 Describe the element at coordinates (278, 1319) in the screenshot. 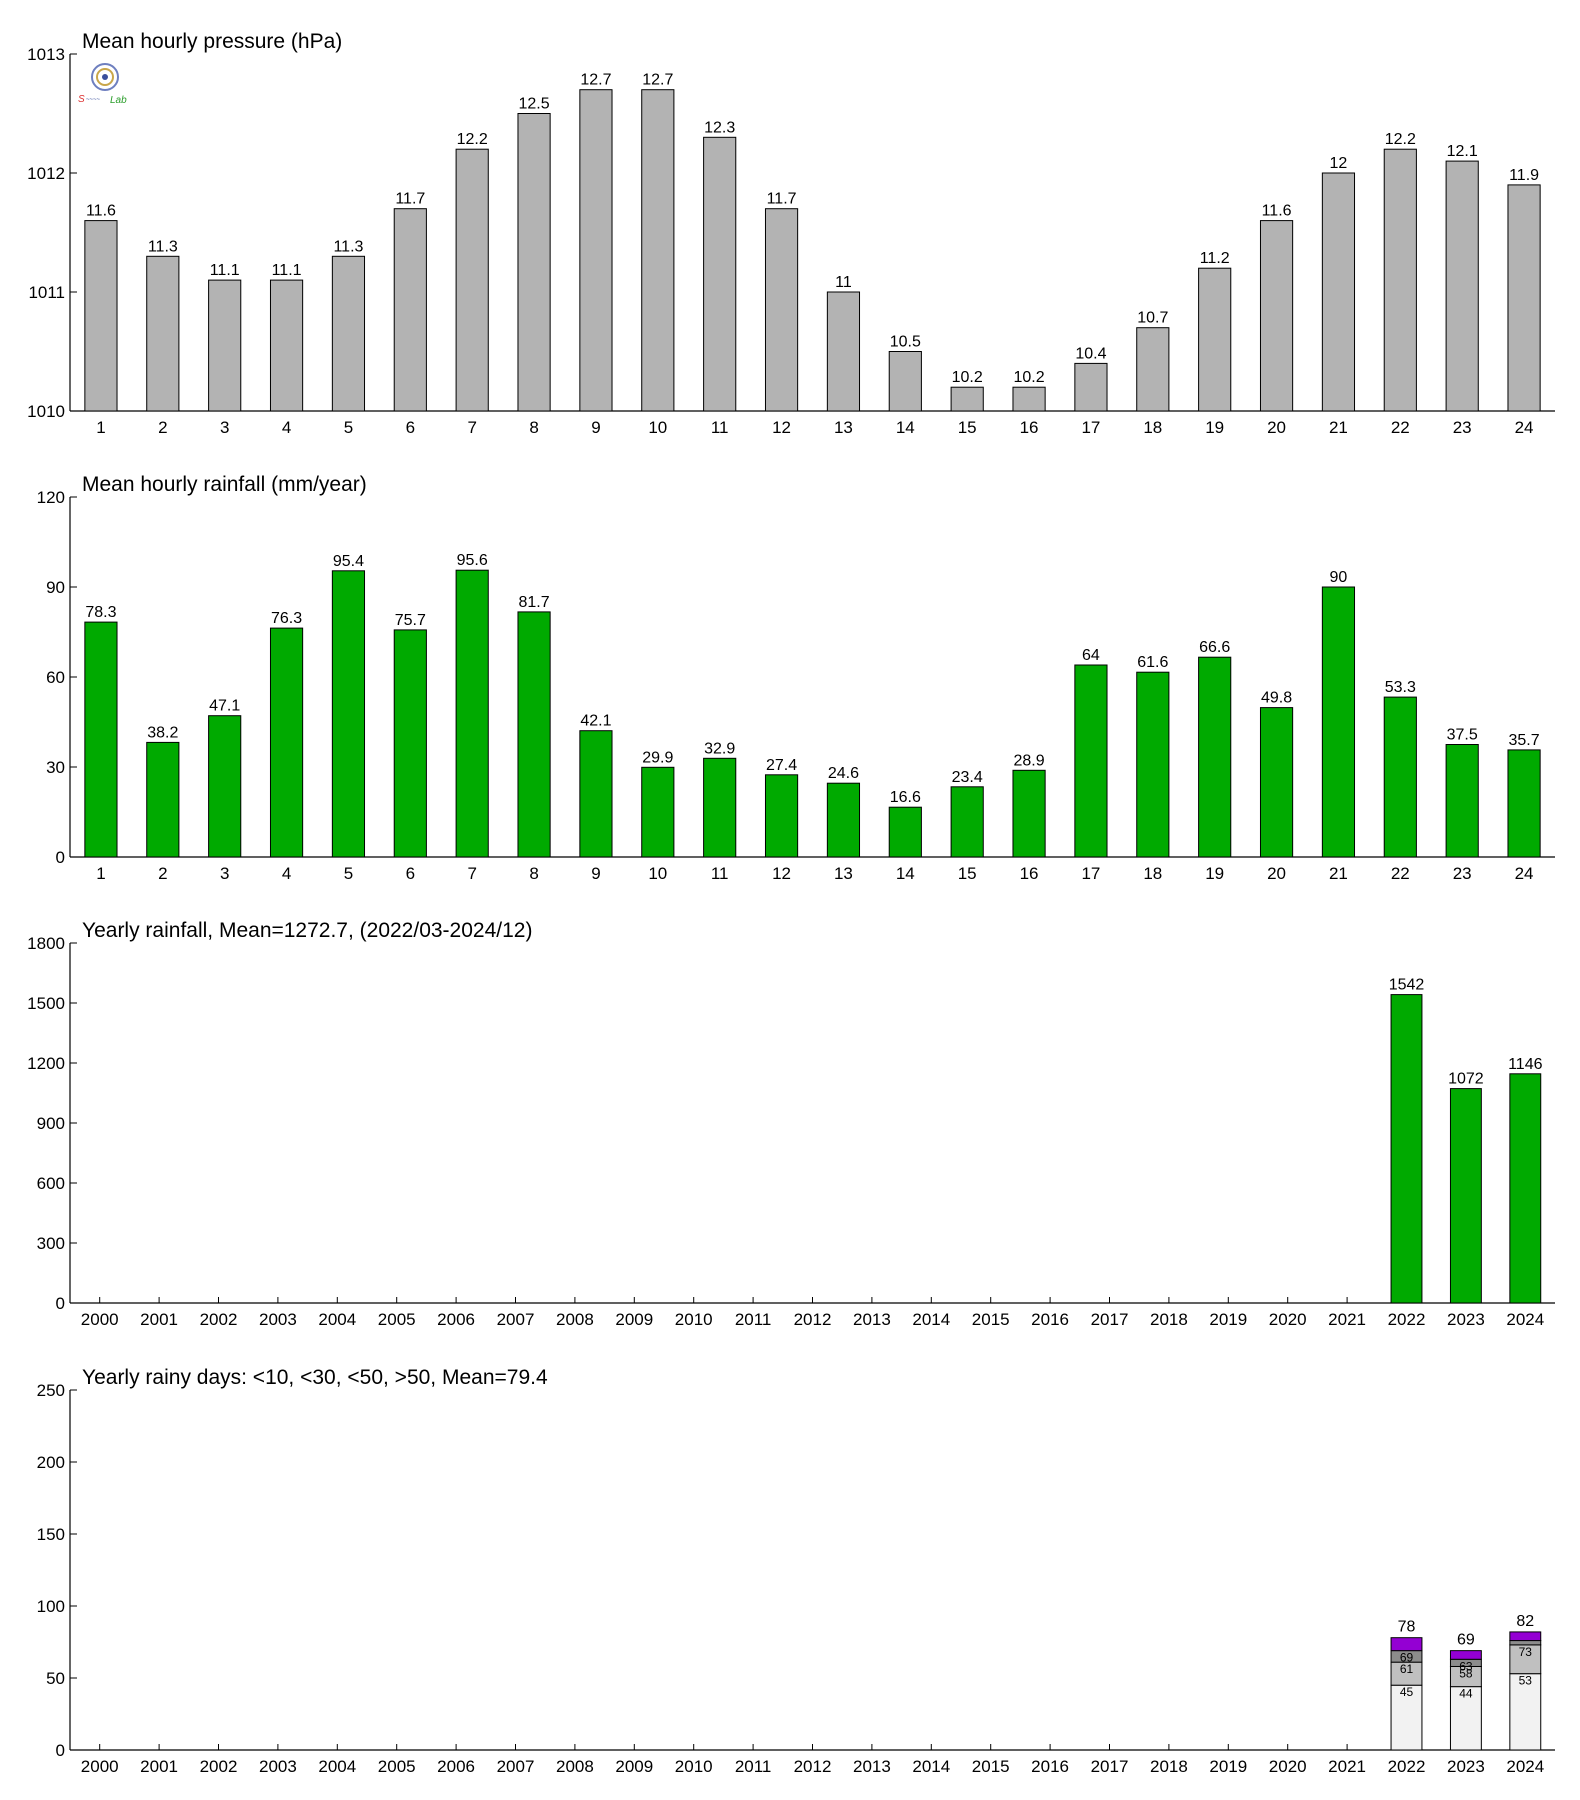

I see `x-tick-label: 2003` at that location.